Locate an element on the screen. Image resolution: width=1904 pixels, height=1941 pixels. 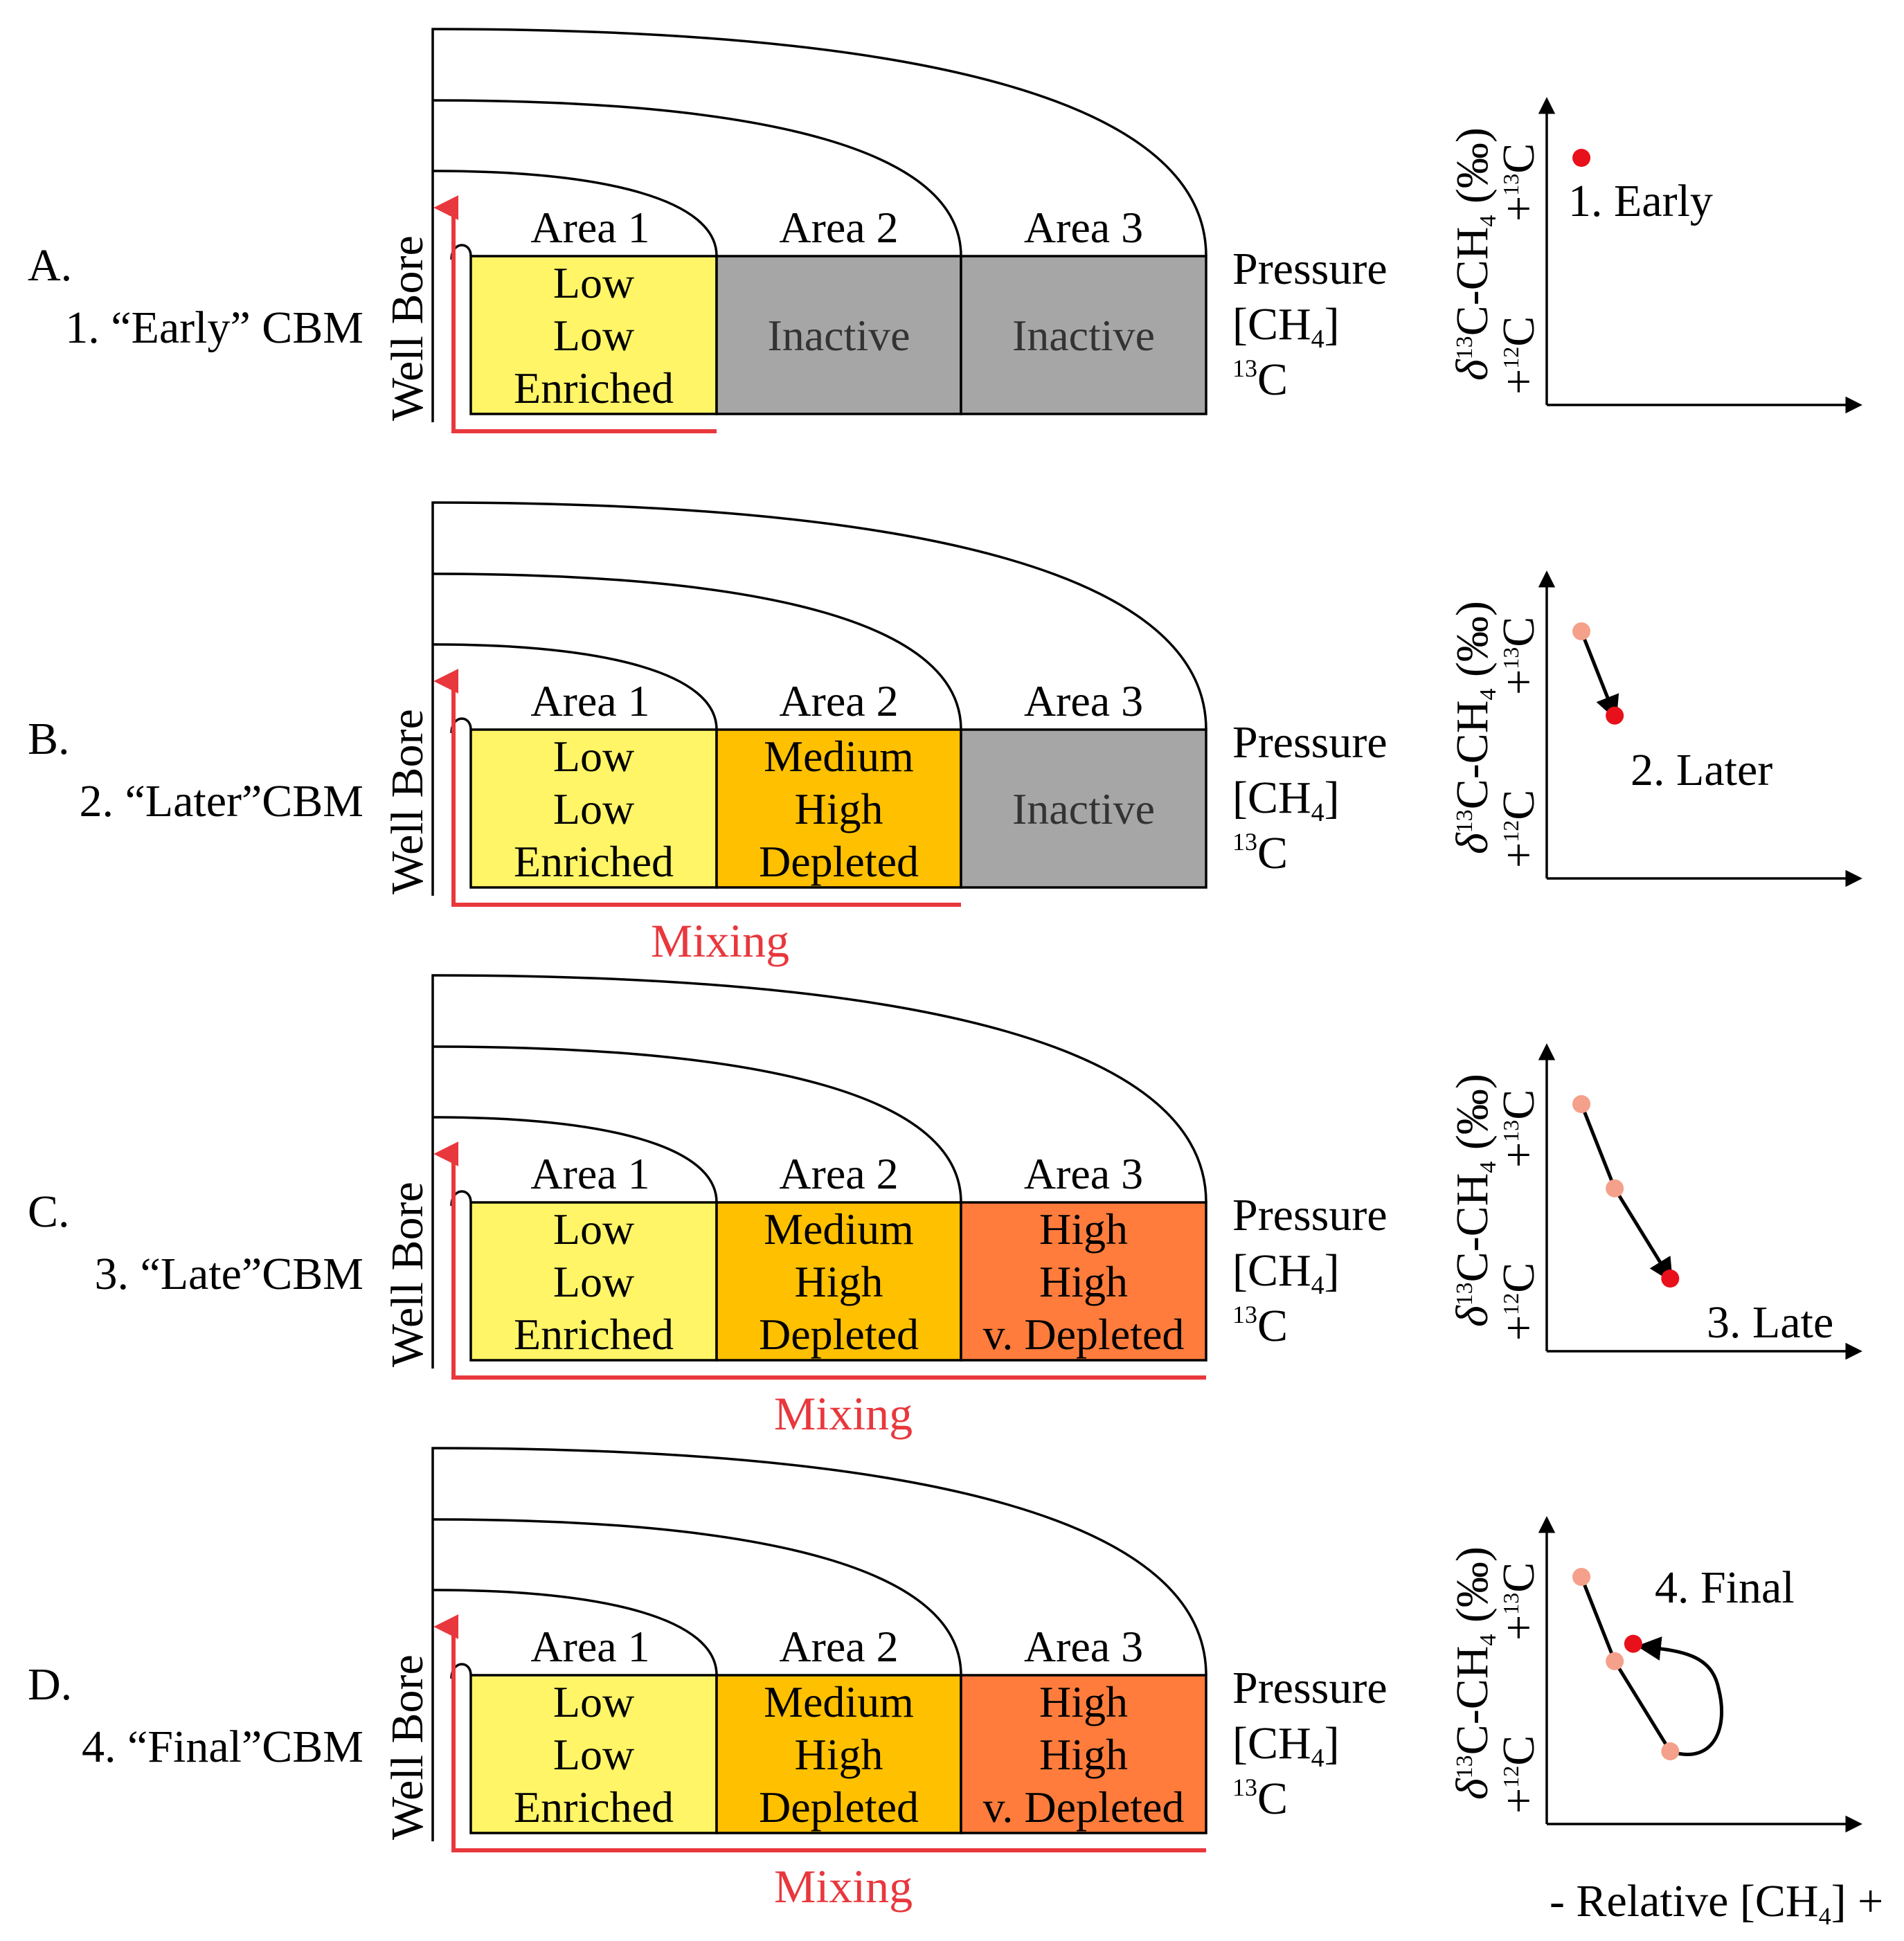
isotope-plot: δ13C-CH4 (‰)+13C +12C 3. Late is located at coordinates (1654, 1201).